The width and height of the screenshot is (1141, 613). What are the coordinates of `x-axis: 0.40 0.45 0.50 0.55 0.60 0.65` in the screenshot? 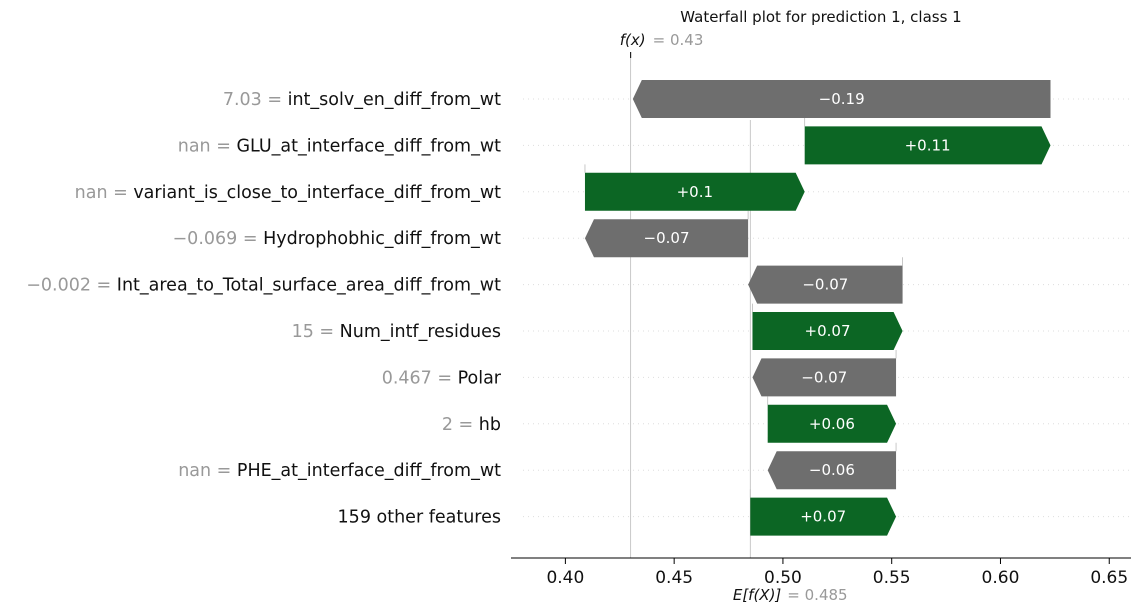 It's located at (821, 572).